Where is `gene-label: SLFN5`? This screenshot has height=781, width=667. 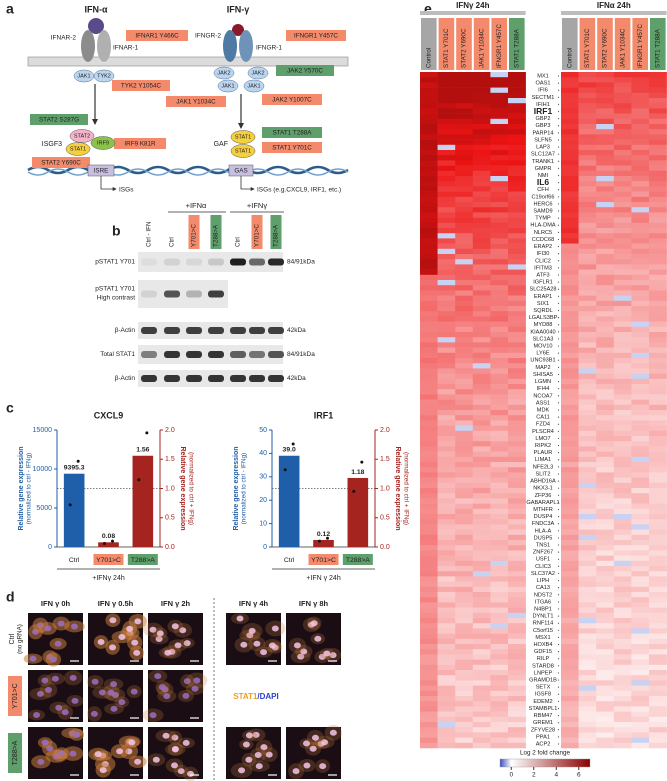 gene-label: SLFN5 is located at coordinates (542, 140).